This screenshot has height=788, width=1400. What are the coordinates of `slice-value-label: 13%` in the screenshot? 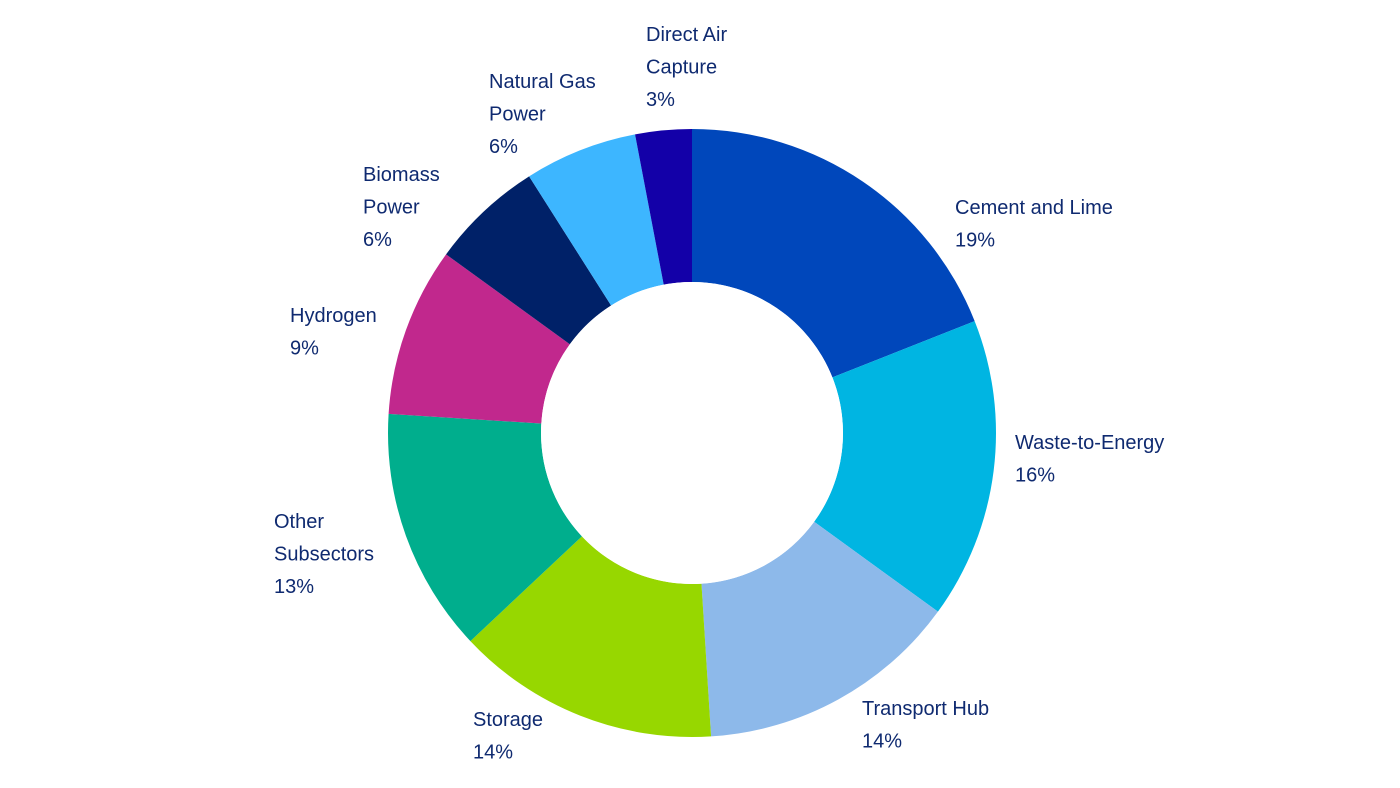 It's located at (294, 587).